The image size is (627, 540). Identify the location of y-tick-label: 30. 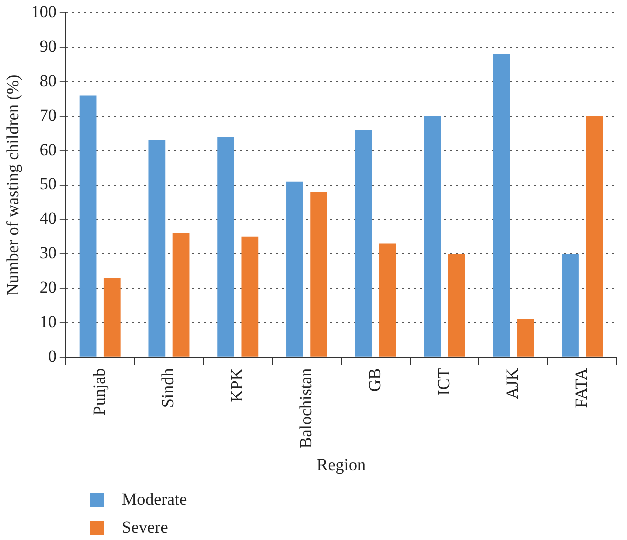
(48, 253).